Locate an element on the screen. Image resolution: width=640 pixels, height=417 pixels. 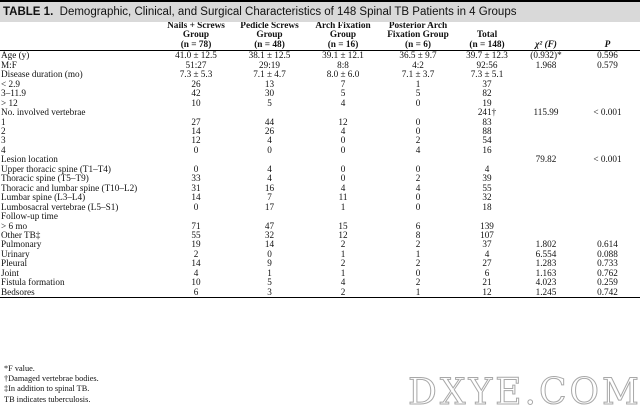
column-header-line-1: Arch Fixation is located at coordinates (343, 26).